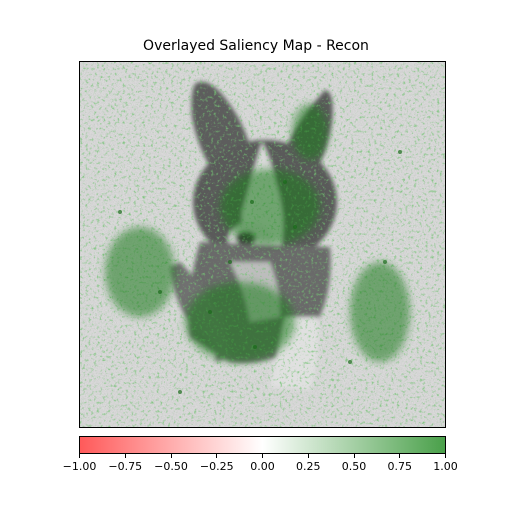 The width and height of the screenshot is (512, 511). Describe the element at coordinates (79, 466) in the screenshot. I see `colorbar-tick-label: −1.00` at that location.